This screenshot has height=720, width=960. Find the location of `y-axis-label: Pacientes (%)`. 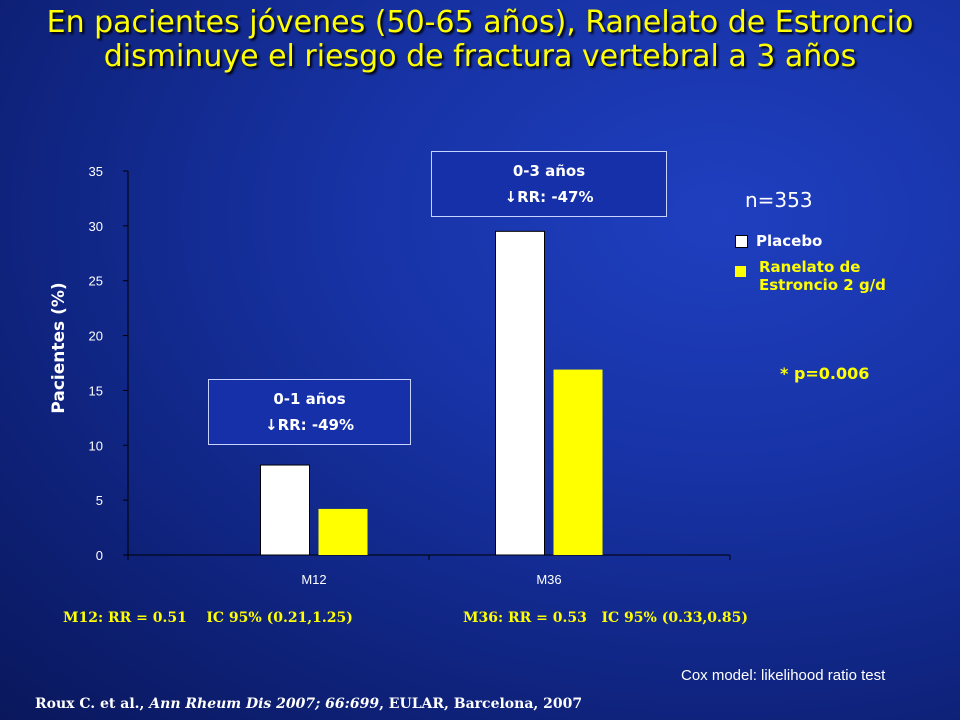

y-axis-label: Pacientes (%) is located at coordinates (59, 347).